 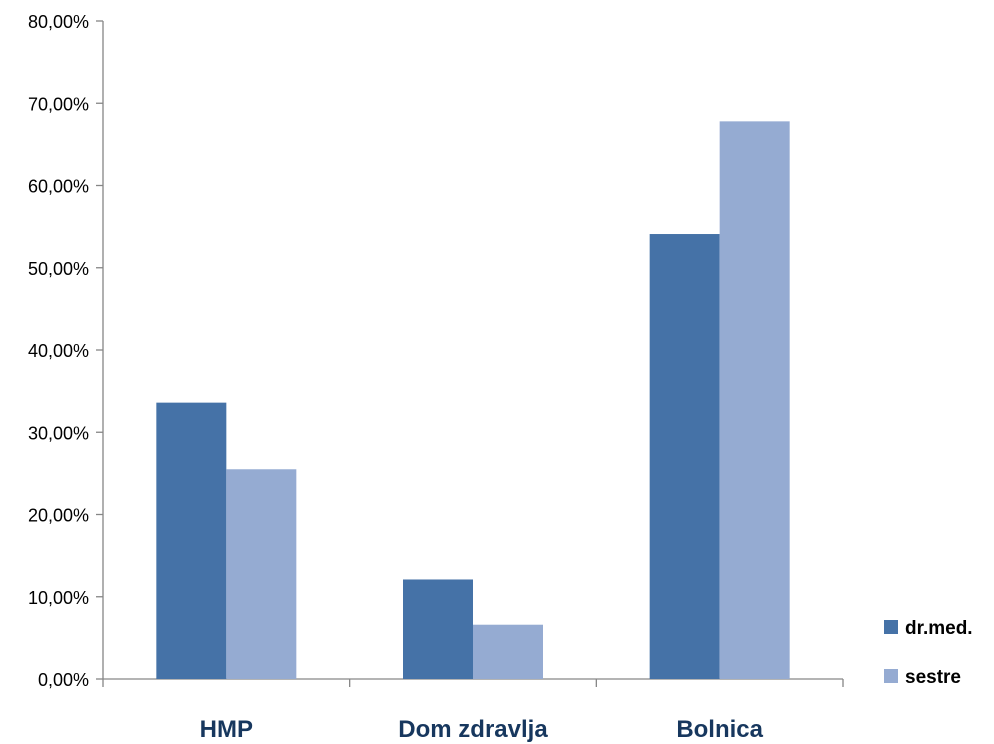 I want to click on y-tick-label: 30,00%, so click(x=58, y=433).